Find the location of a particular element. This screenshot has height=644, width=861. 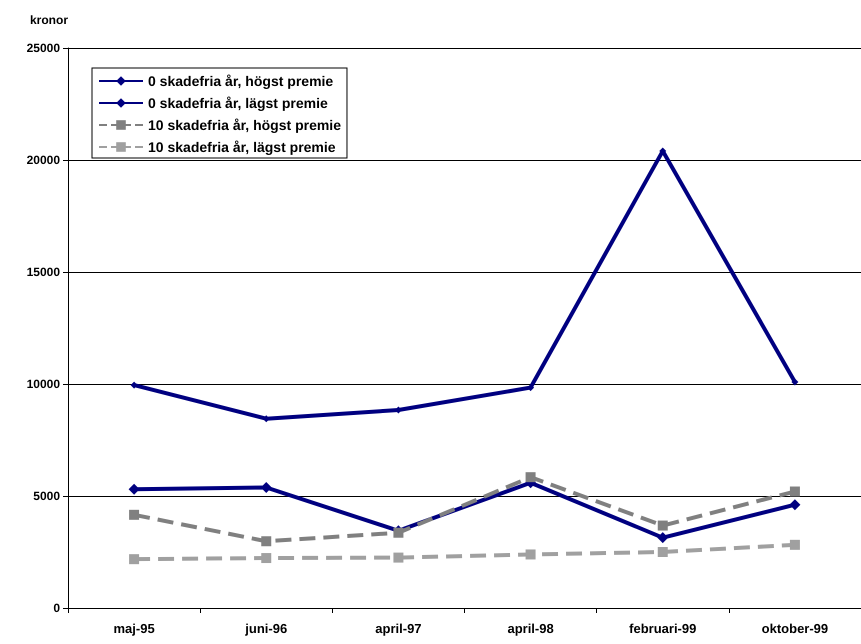

y-tick-label: 10000 is located at coordinates (43, 384).